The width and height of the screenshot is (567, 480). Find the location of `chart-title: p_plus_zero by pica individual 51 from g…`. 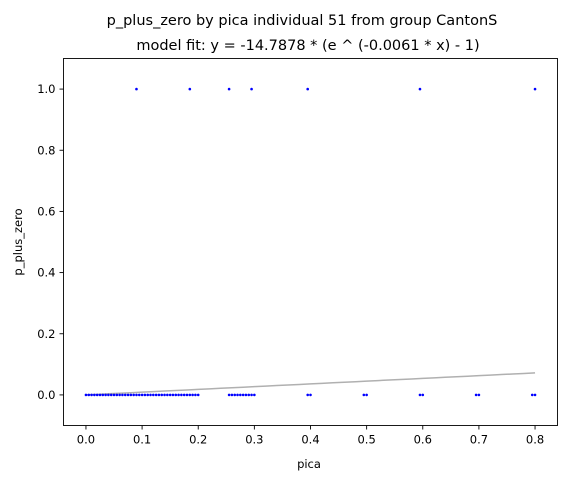

chart-title: p_plus_zero by pica individual 51 from g… is located at coordinates (302, 21).